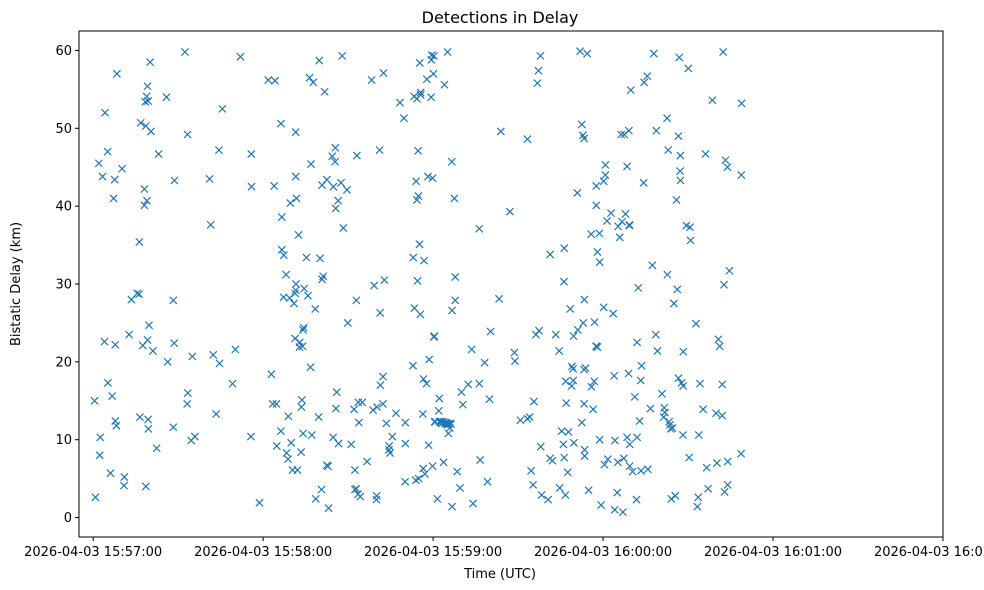 This screenshot has width=984, height=590. Describe the element at coordinates (68, 518) in the screenshot. I see `y-tick-label: 0` at that location.